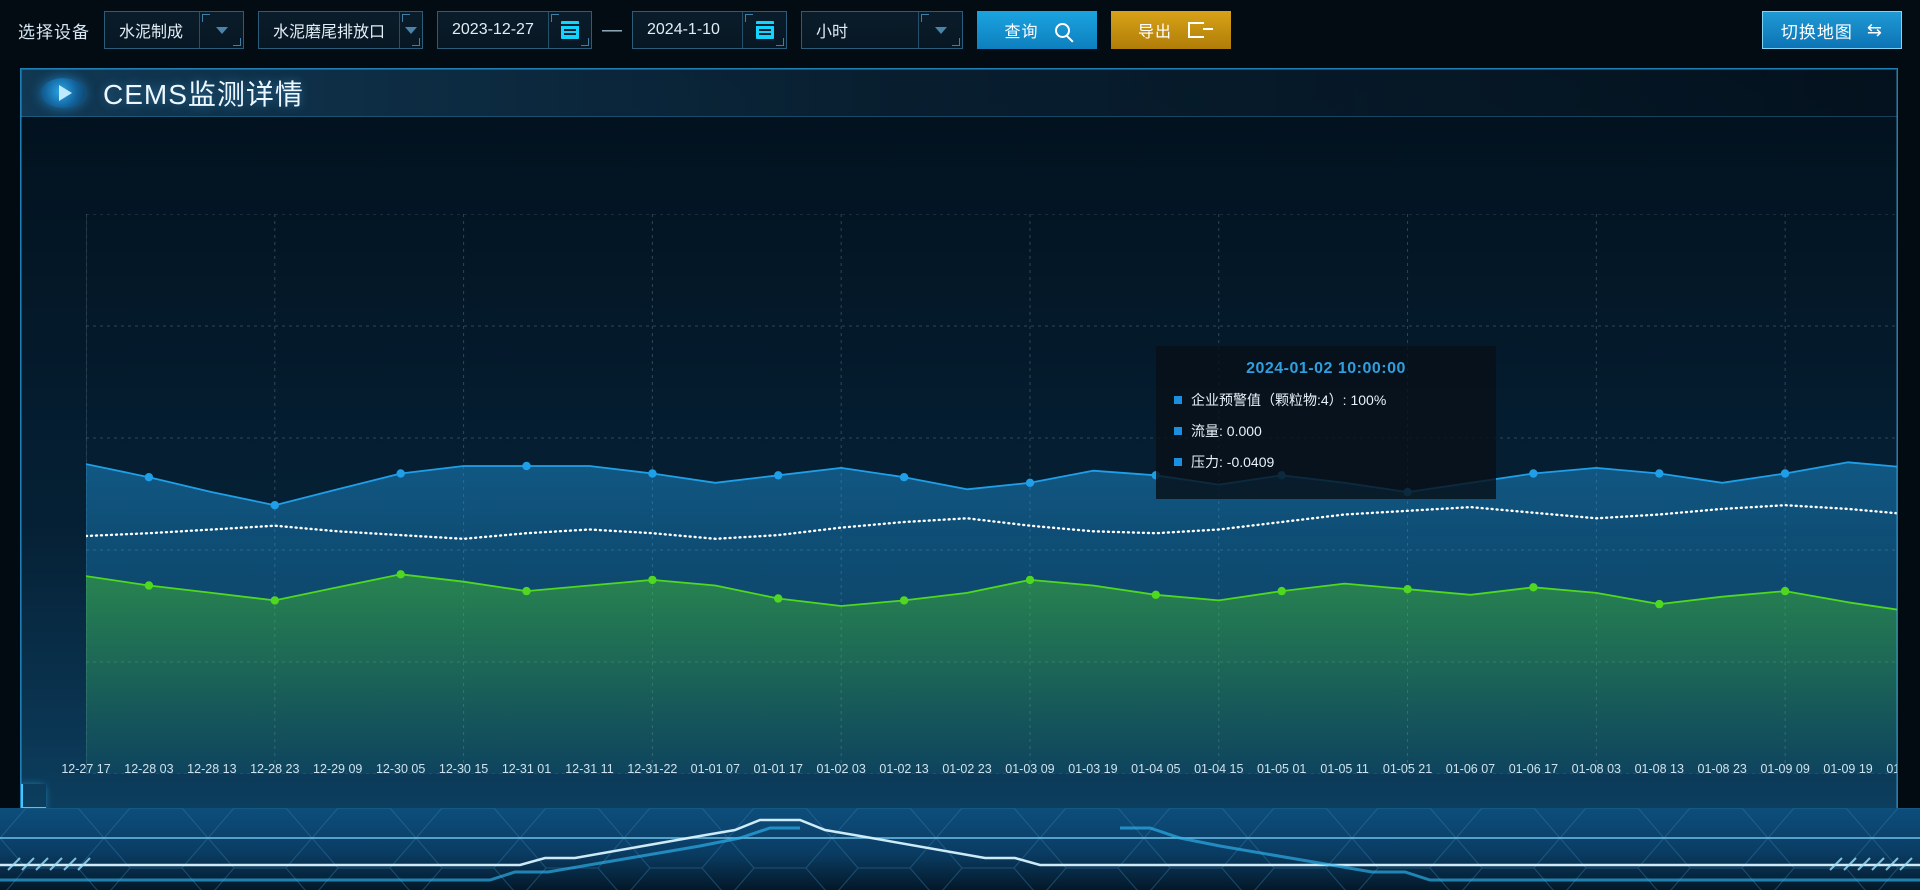 The width and height of the screenshot is (1920, 890). I want to click on x-axis-tick-3: 12-28 23, so click(275, 769).